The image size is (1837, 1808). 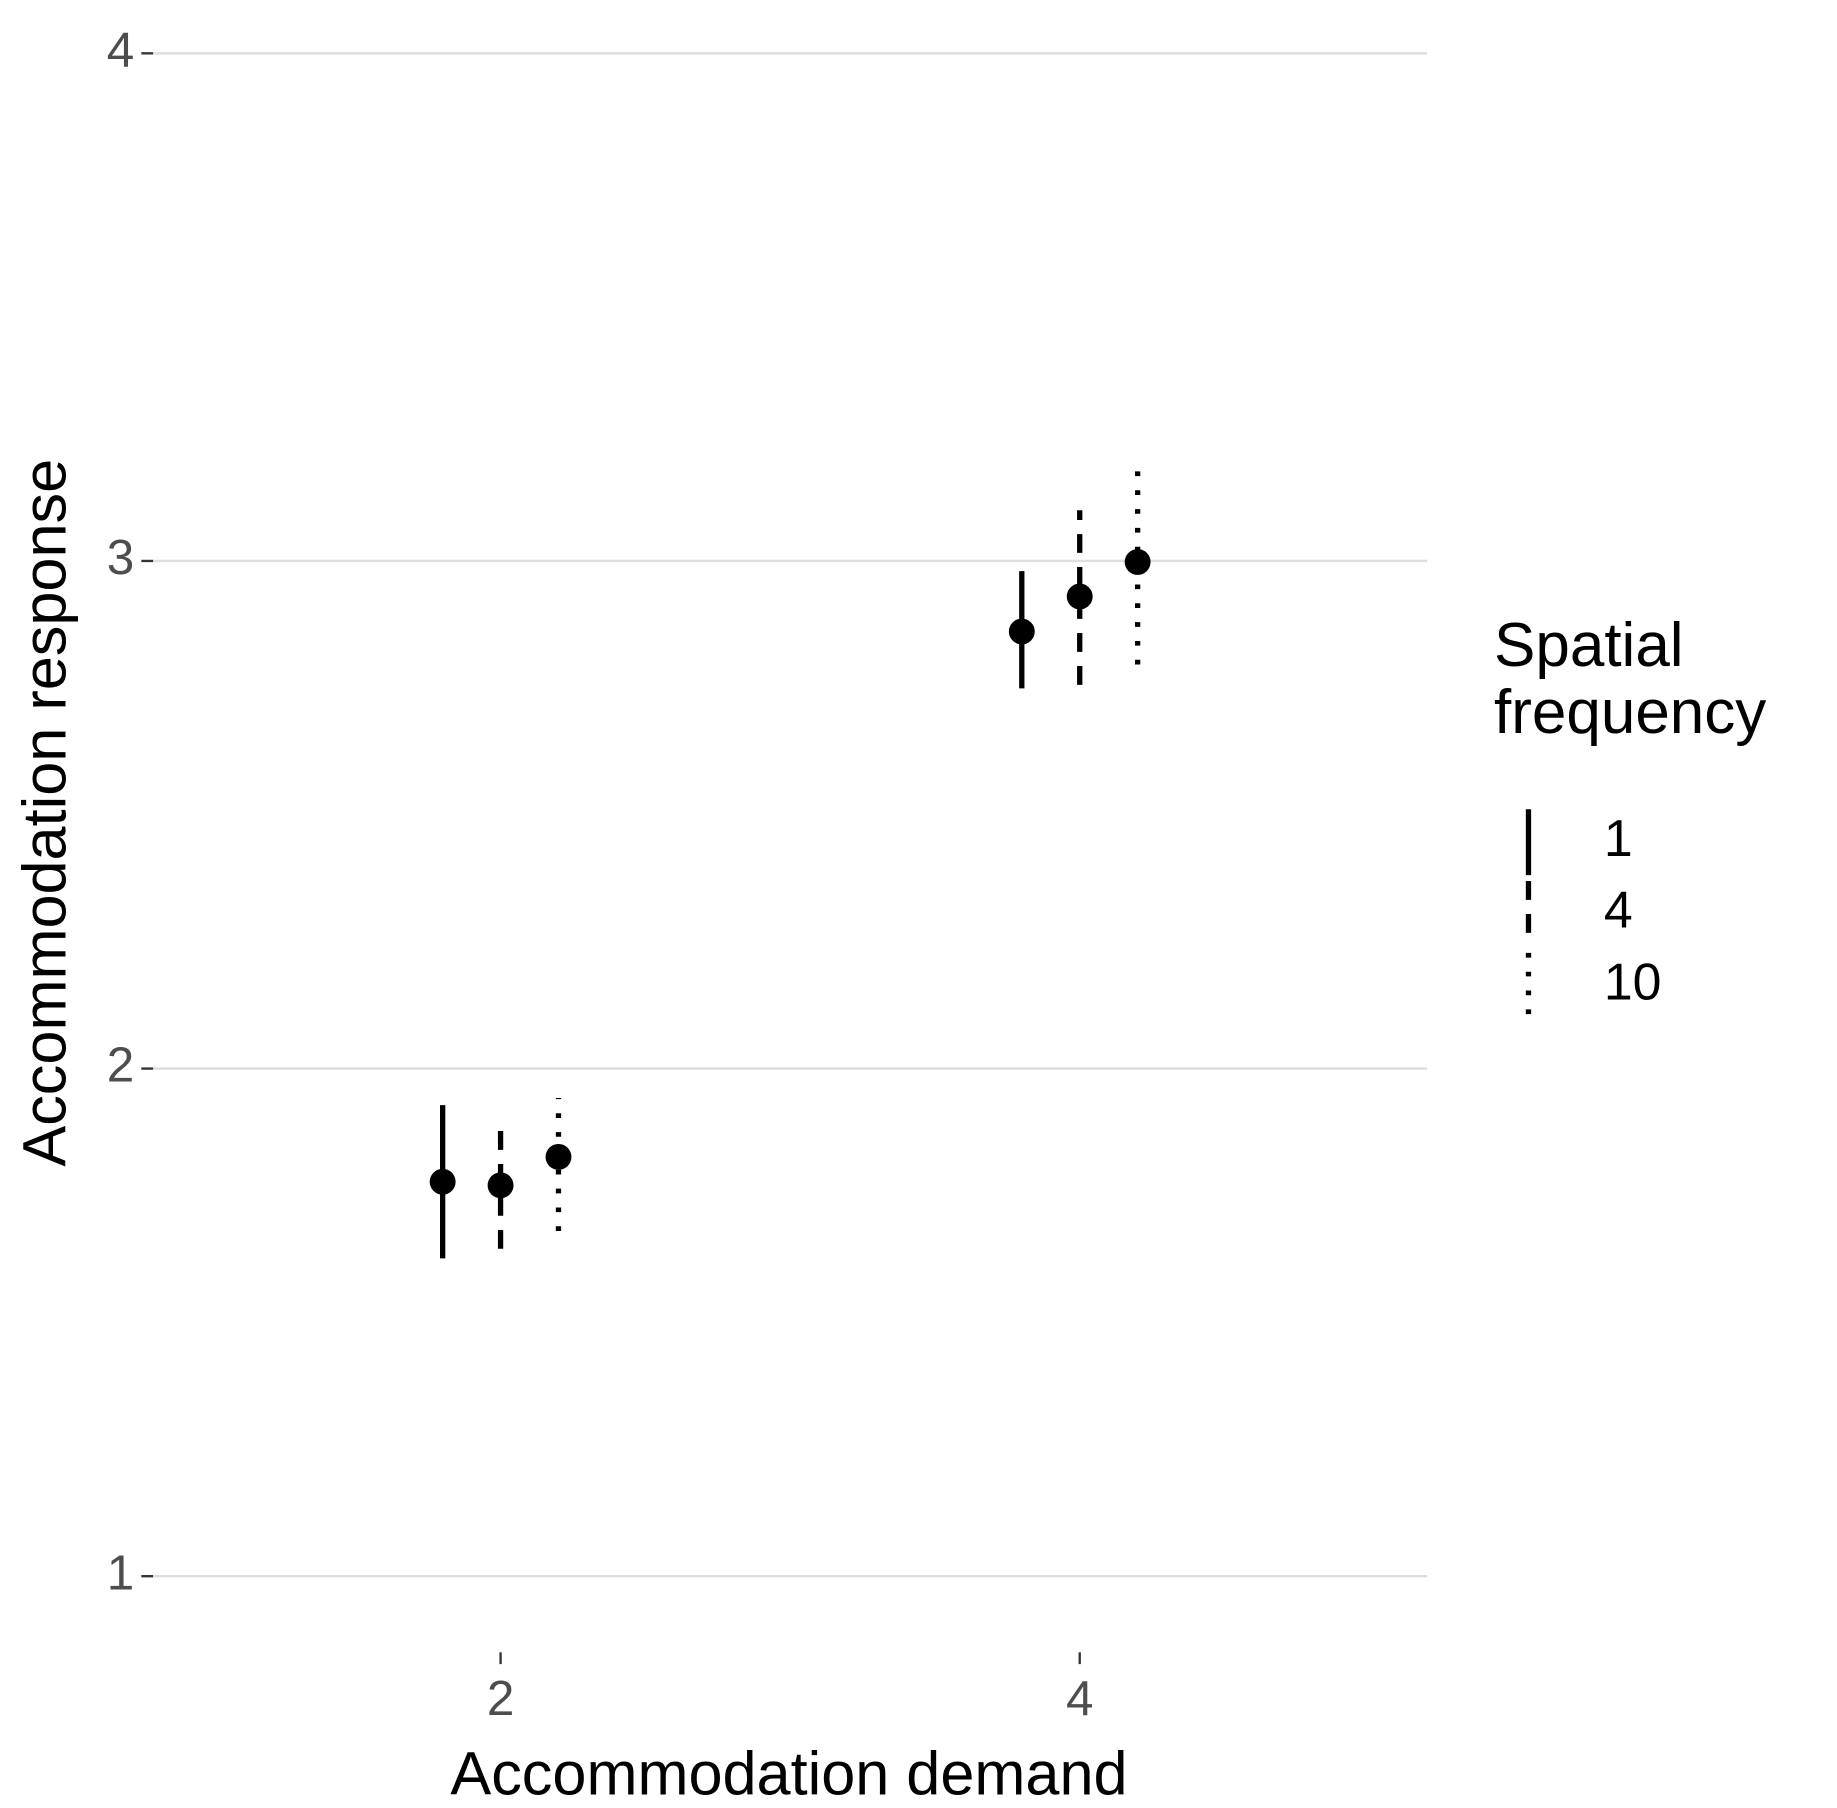 What do you see at coordinates (121, 1572) in the screenshot?
I see `y-tick-label: 1` at bounding box center [121, 1572].